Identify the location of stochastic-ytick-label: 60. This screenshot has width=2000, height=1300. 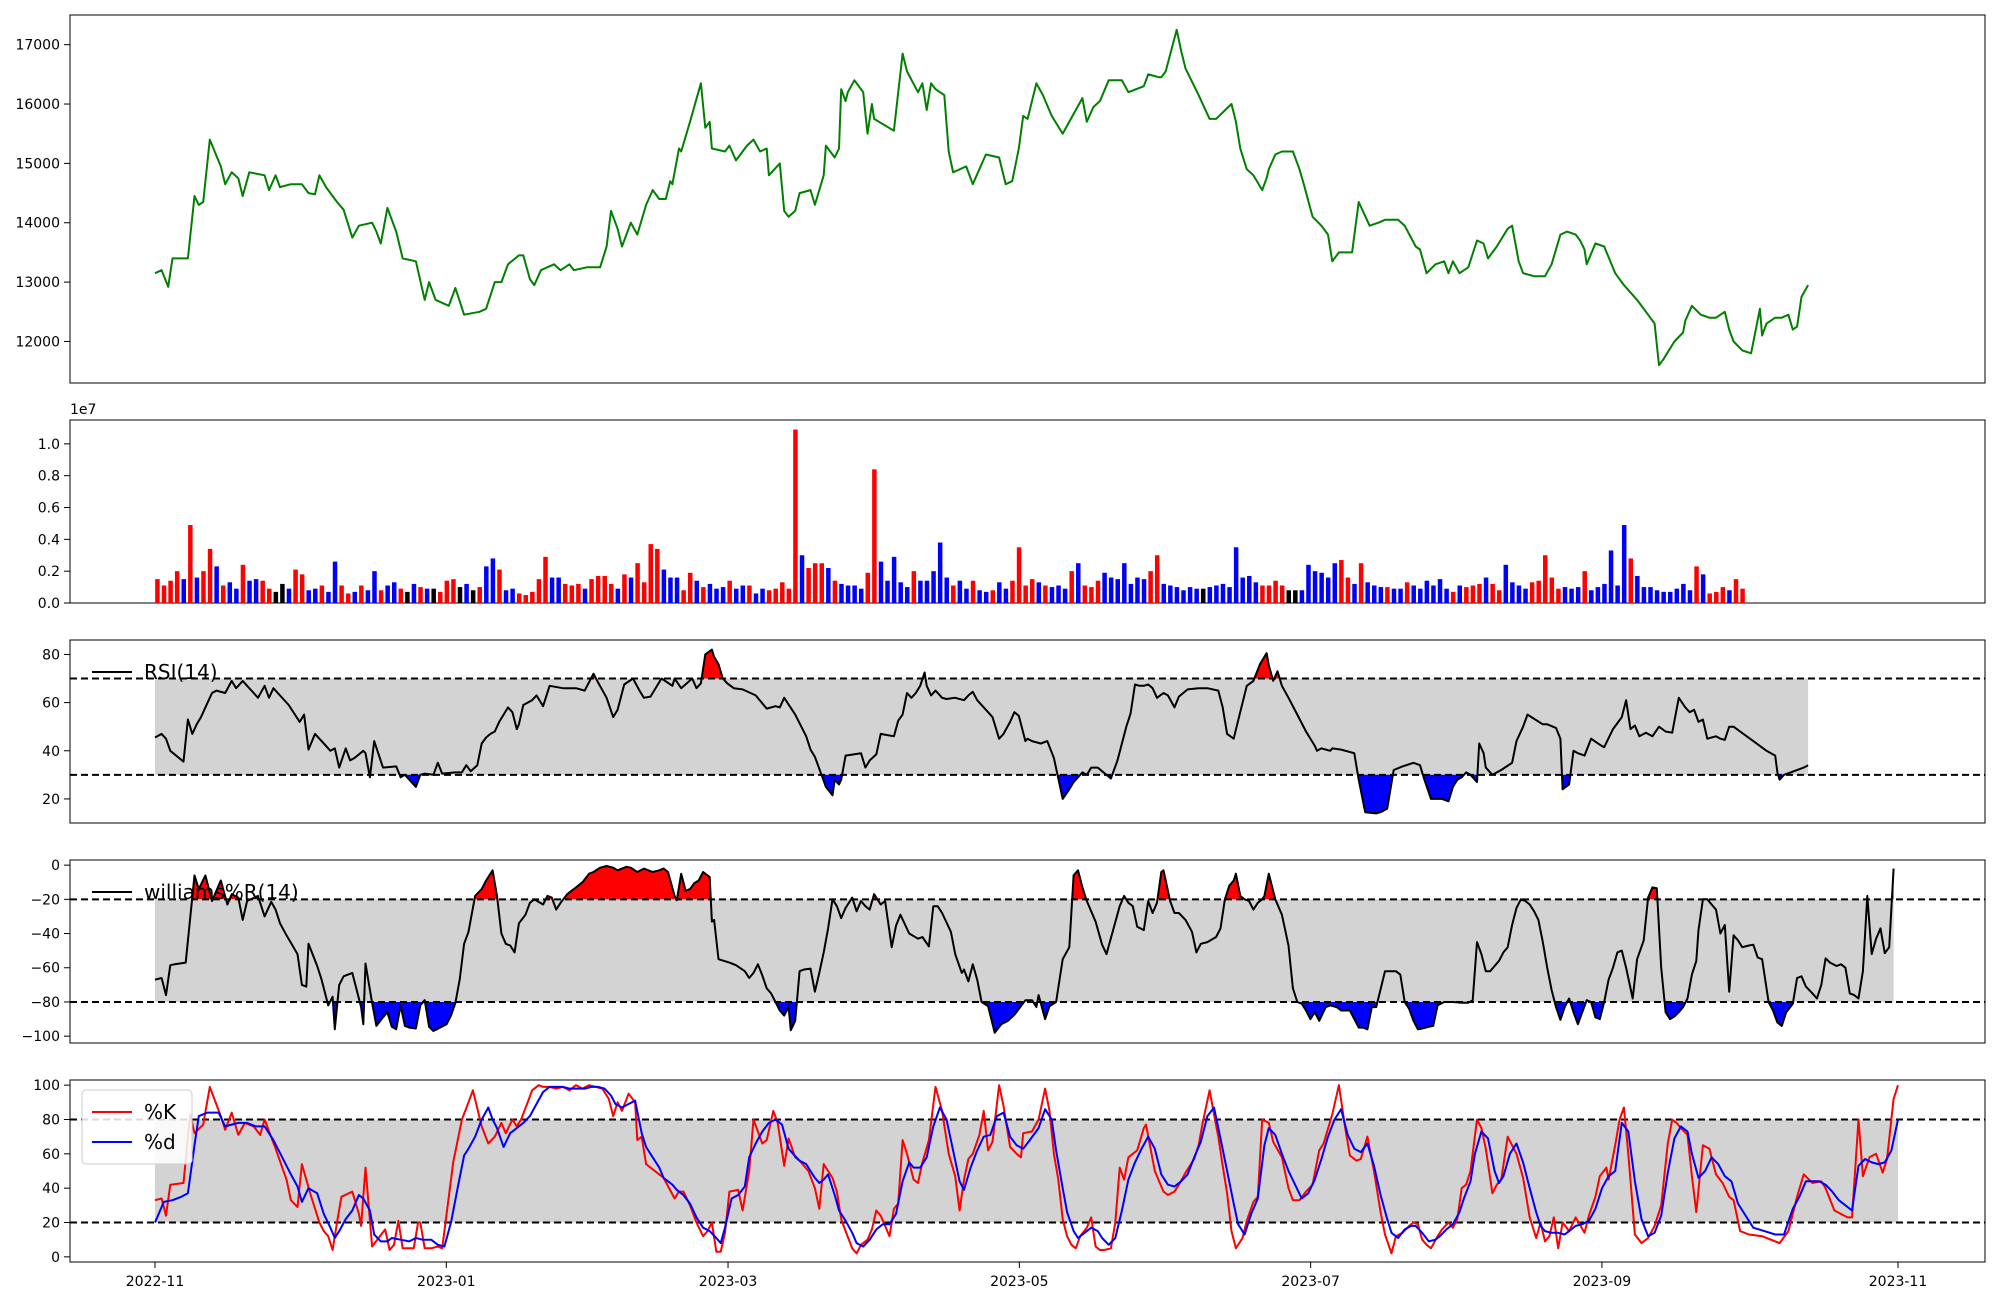
(51, 1155).